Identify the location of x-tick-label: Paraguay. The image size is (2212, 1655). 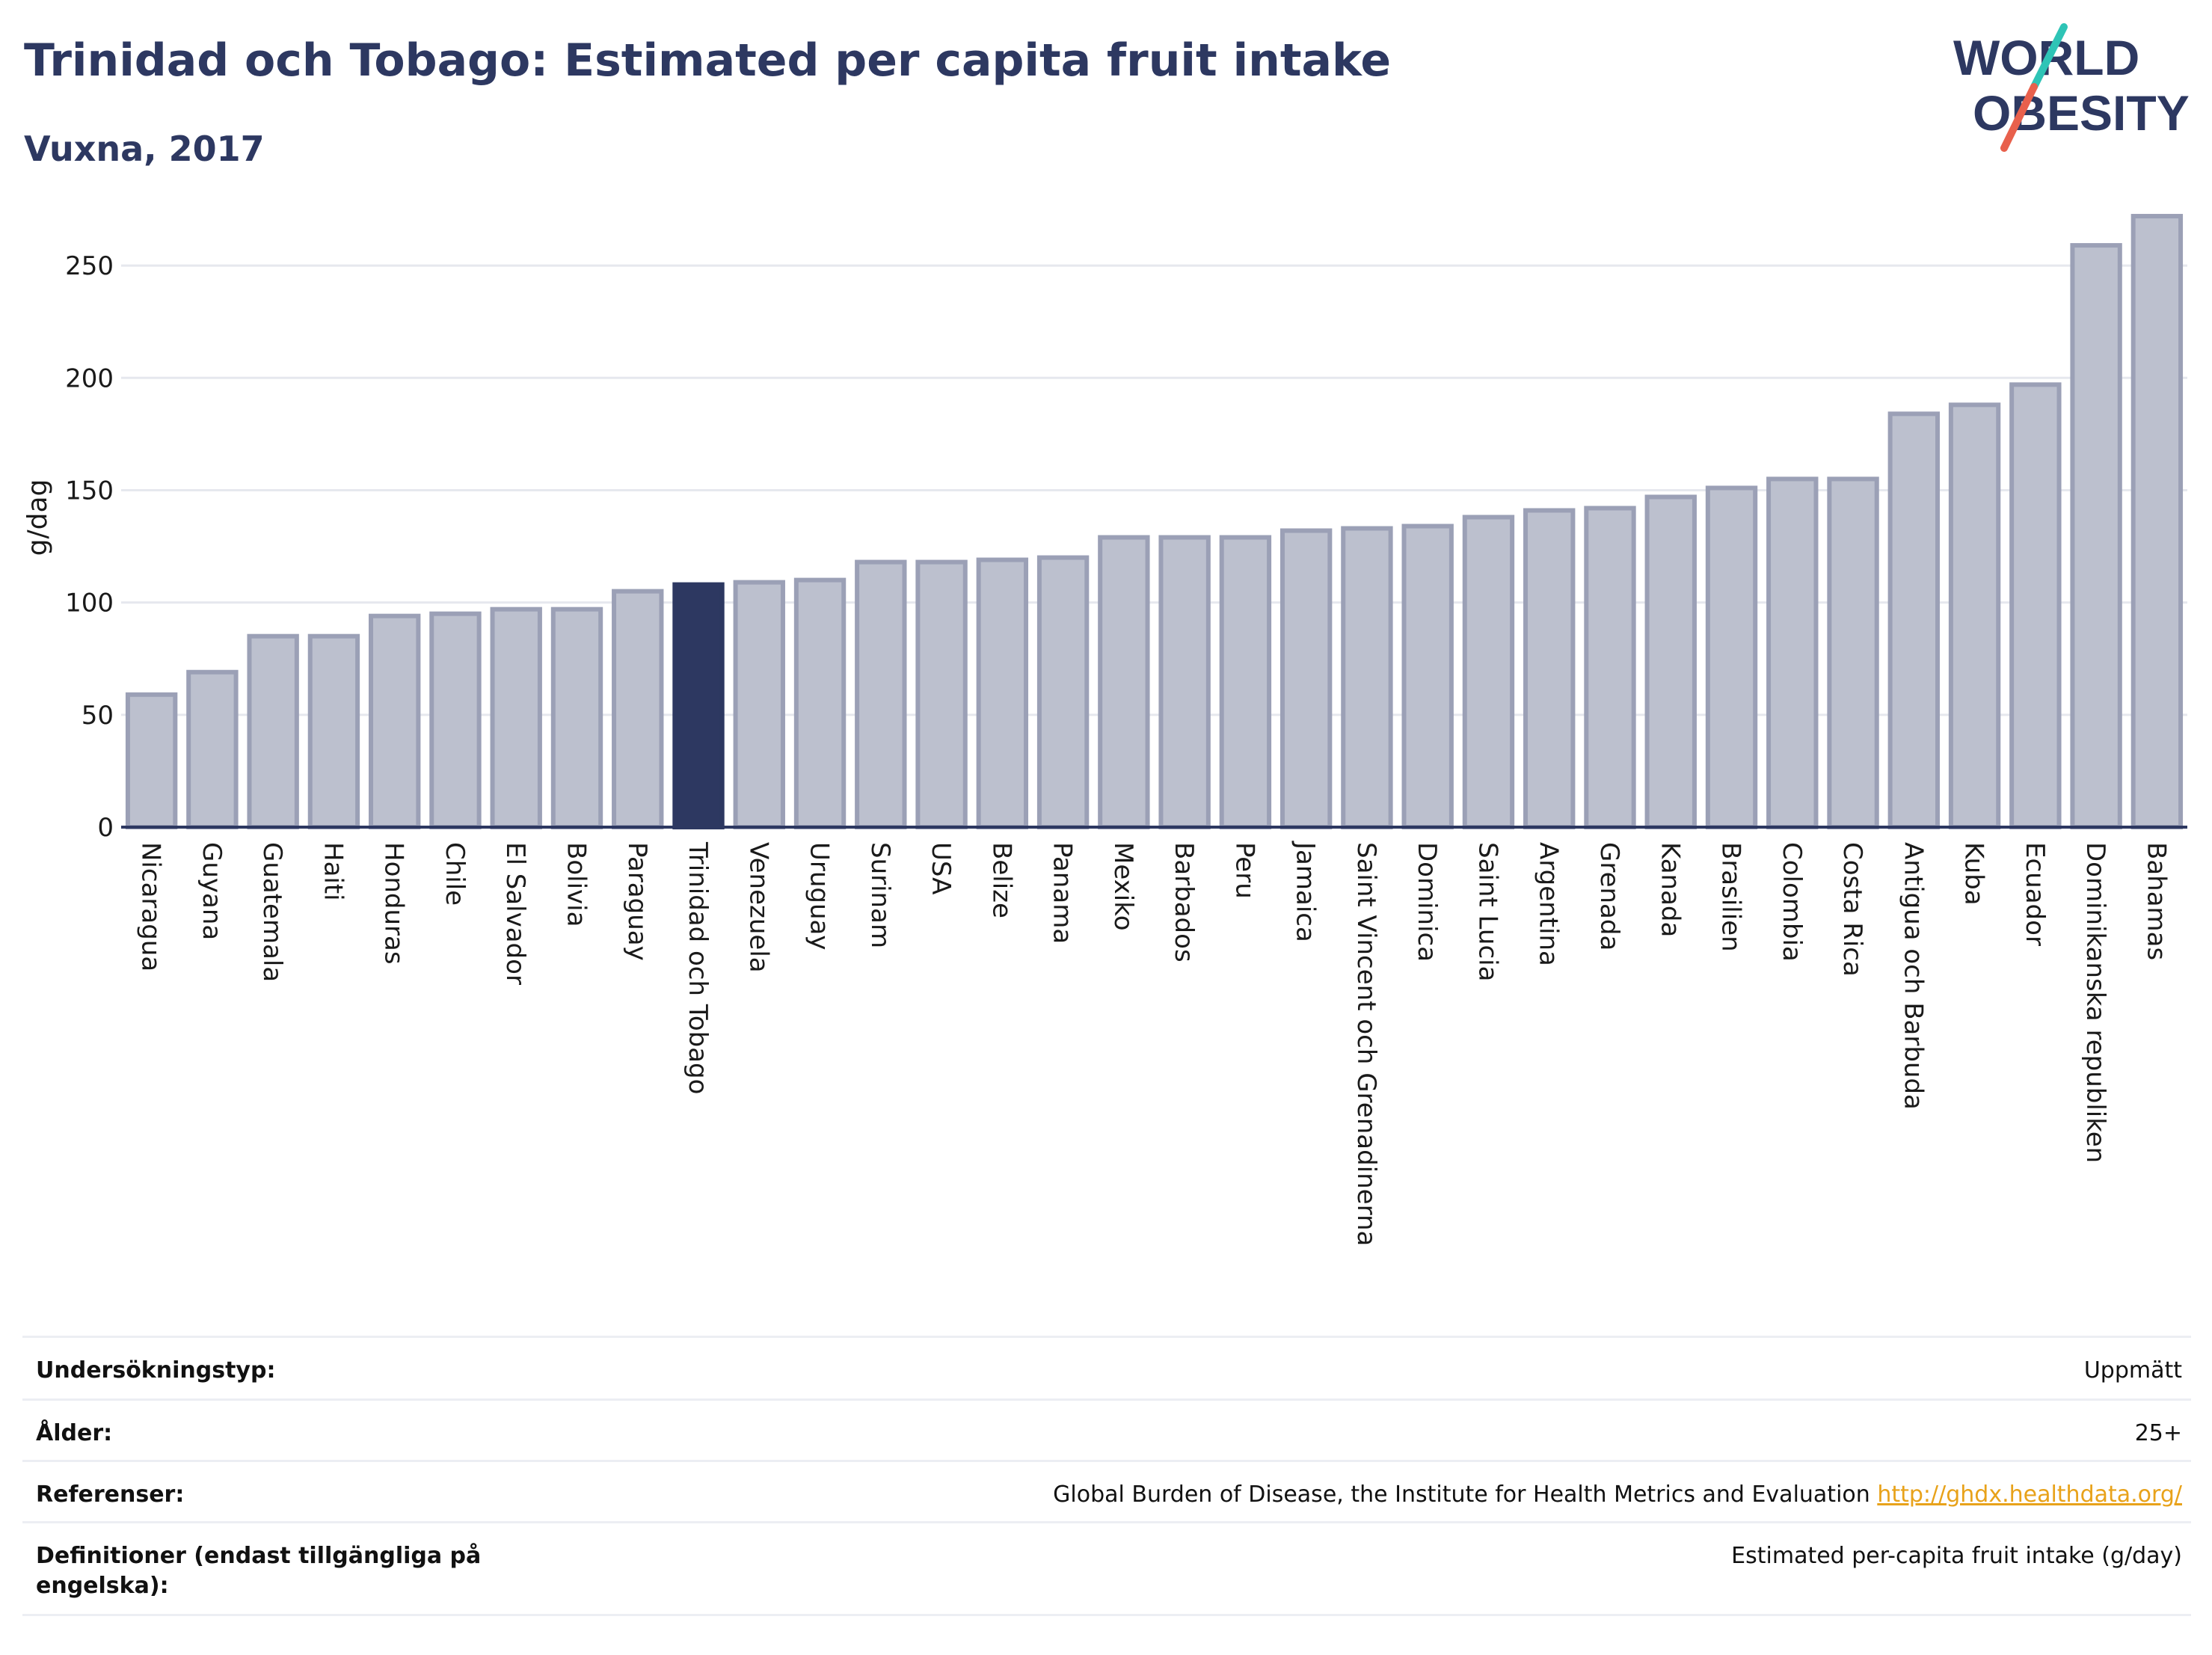
(637, 901).